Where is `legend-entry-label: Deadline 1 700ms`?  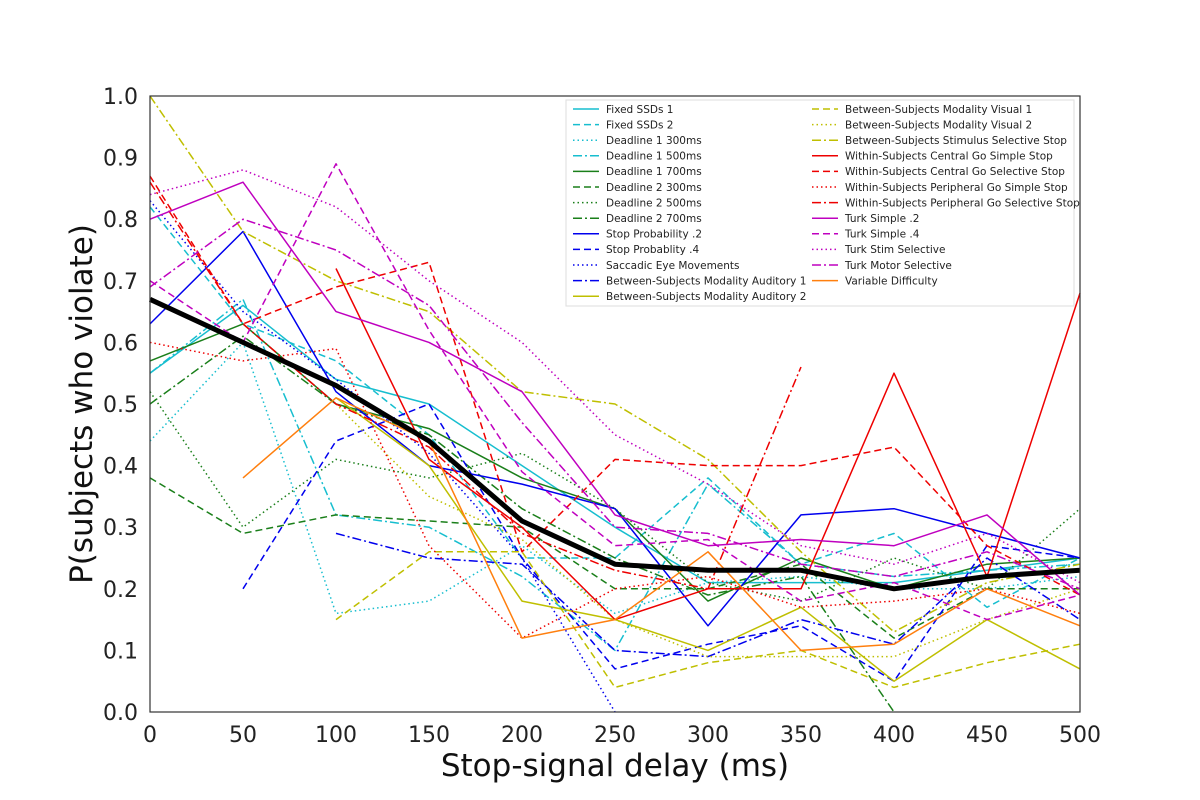 legend-entry-label: Deadline 1 700ms is located at coordinates (654, 172).